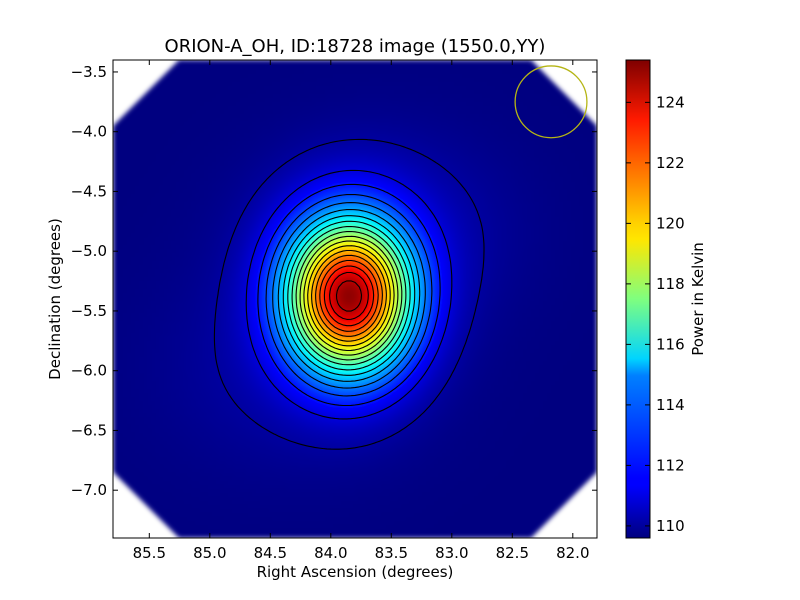  What do you see at coordinates (270, 553) in the screenshot?
I see `x-tick-label: 84.5` at bounding box center [270, 553].